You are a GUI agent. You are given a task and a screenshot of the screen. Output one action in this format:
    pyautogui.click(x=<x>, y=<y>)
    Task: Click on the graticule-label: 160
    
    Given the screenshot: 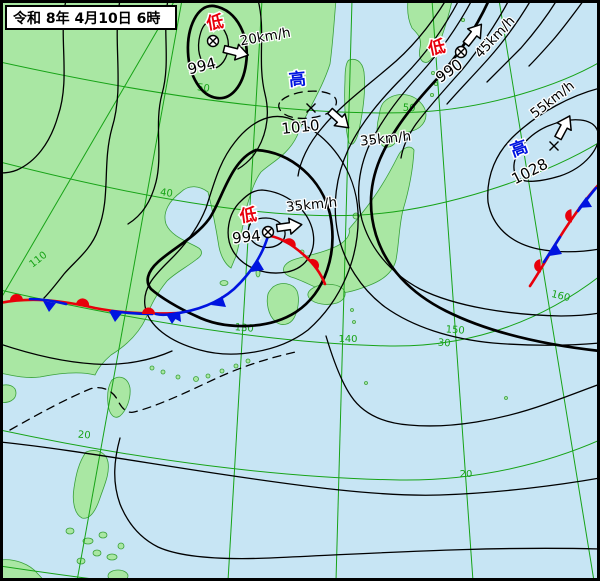 What is the action you would take?
    pyautogui.click(x=560, y=296)
    